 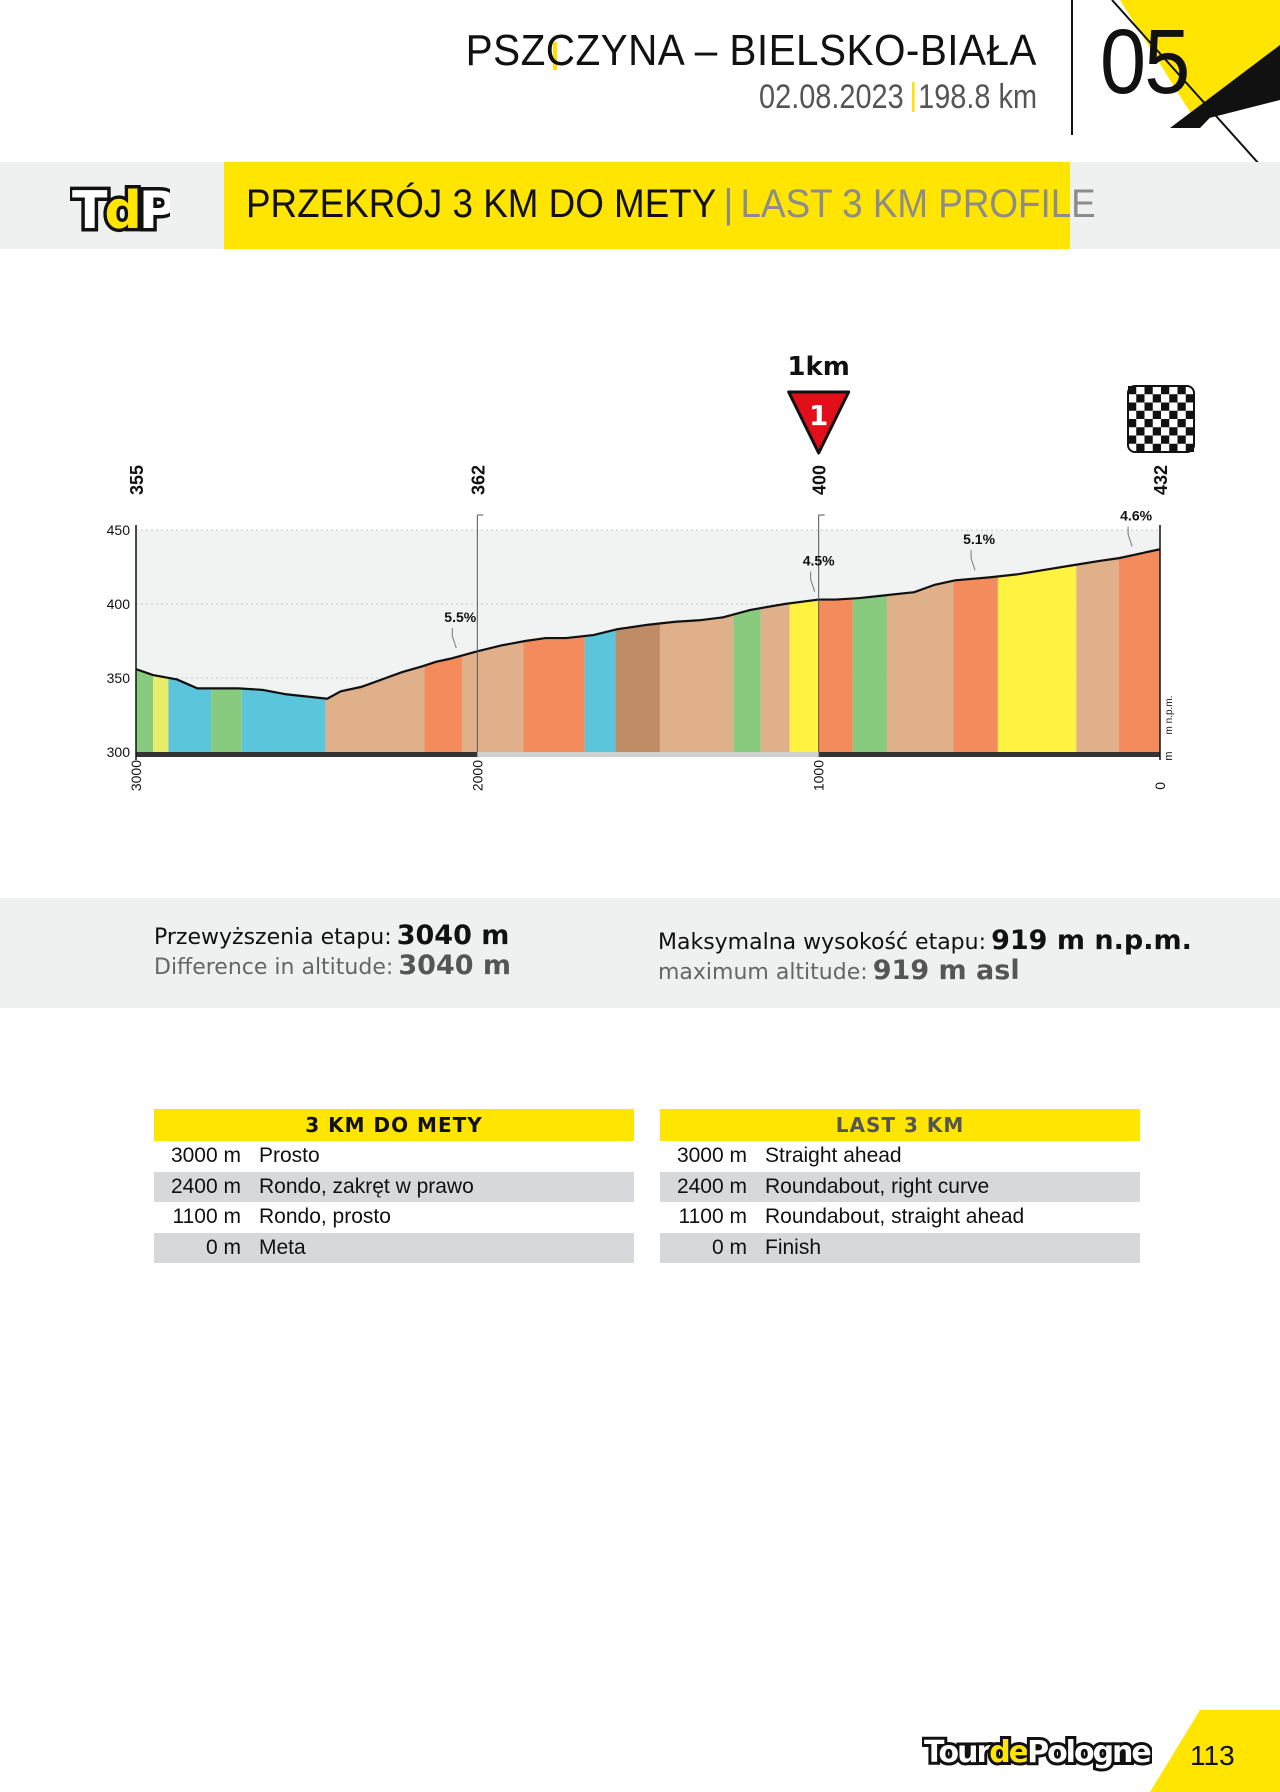 I want to click on max-value-en: 919 m asl, so click(x=946, y=970).